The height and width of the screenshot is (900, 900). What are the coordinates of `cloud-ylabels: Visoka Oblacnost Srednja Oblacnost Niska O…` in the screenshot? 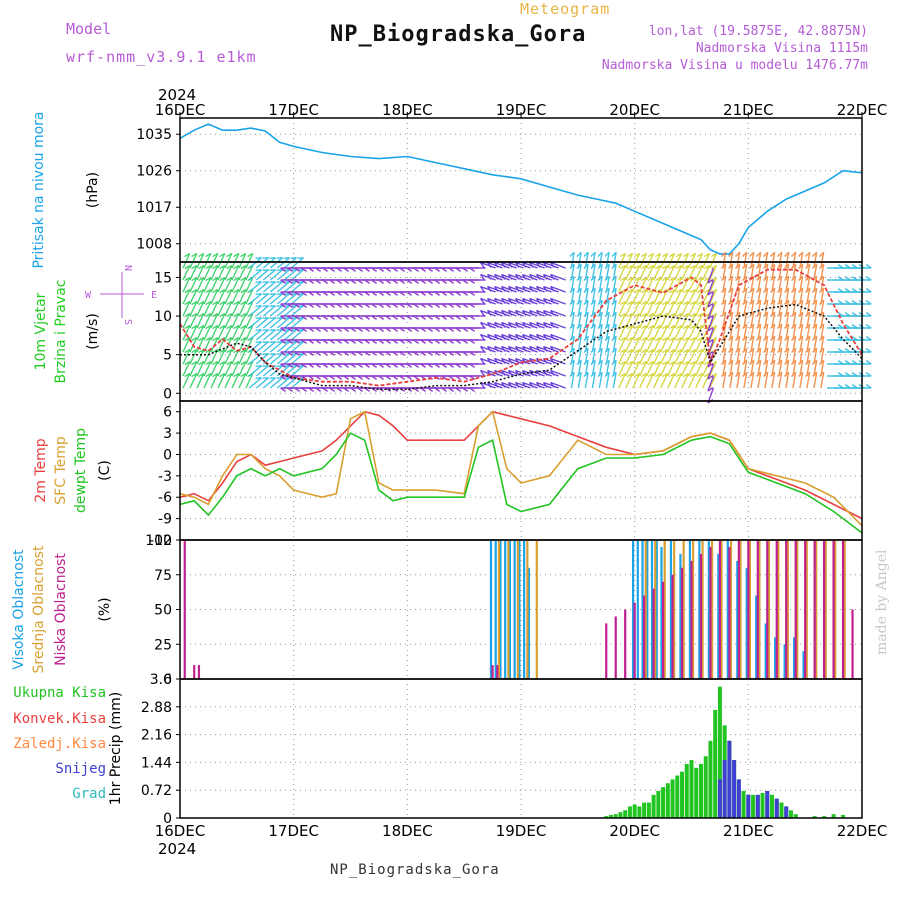 It's located at (62, 609).